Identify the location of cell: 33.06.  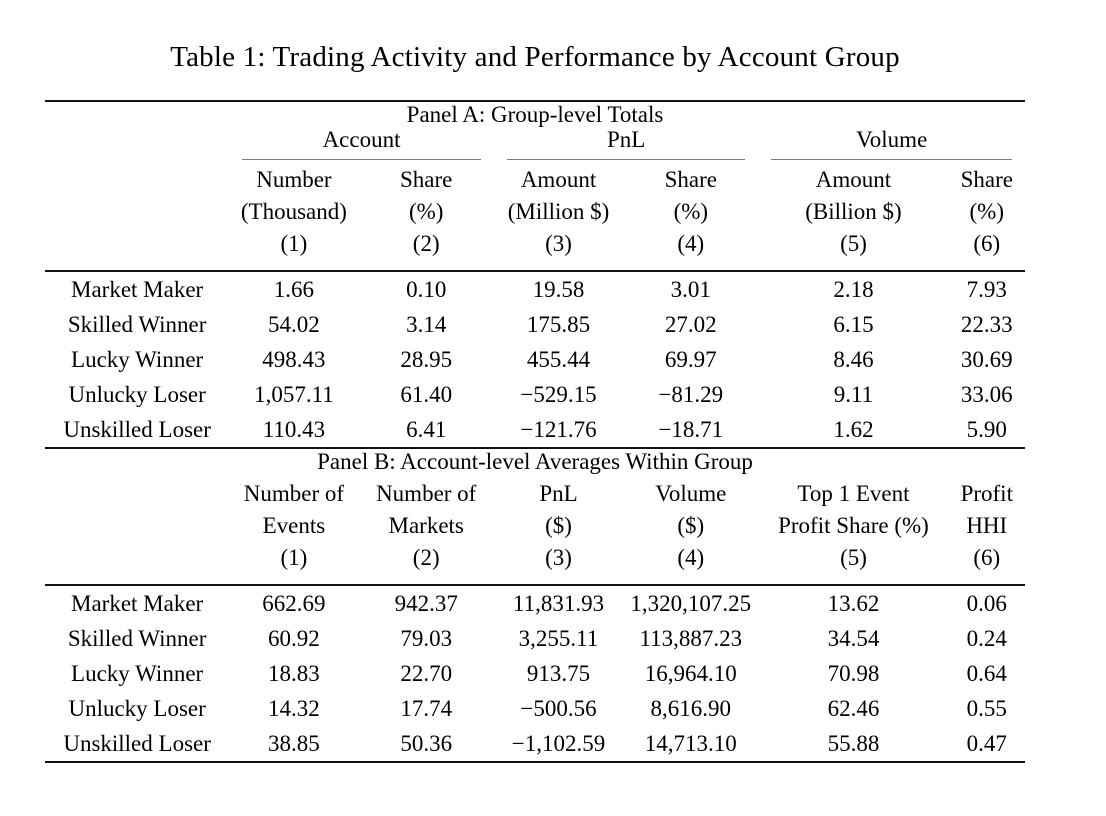
(986, 394).